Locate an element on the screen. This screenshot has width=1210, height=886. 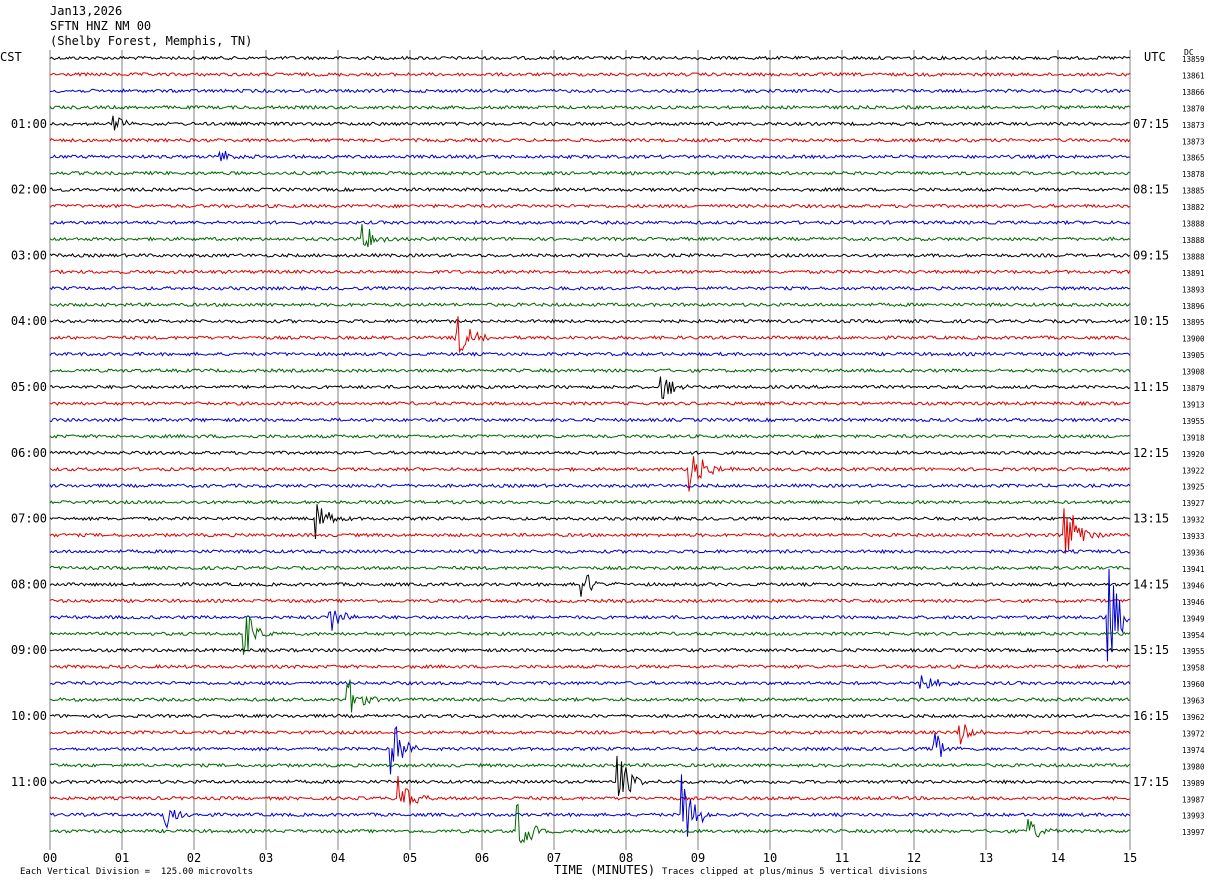
dc-offset-label: 13925 is located at coordinates (1193, 487).